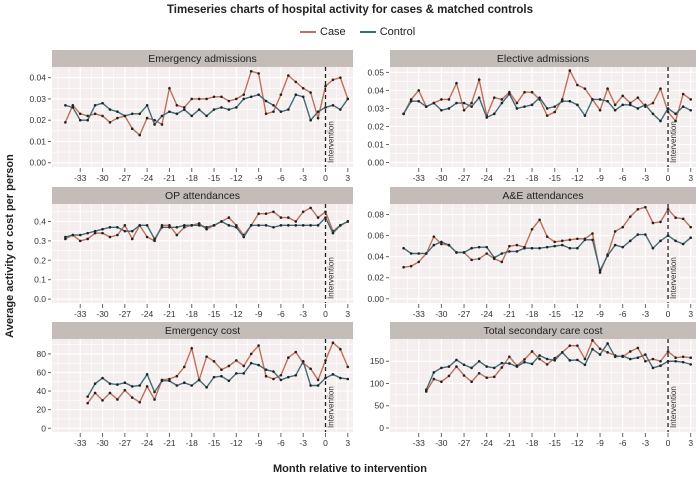 This screenshot has height=482, width=700. Describe the element at coordinates (623, 443) in the screenshot. I see `x-tick-label: -6` at that location.